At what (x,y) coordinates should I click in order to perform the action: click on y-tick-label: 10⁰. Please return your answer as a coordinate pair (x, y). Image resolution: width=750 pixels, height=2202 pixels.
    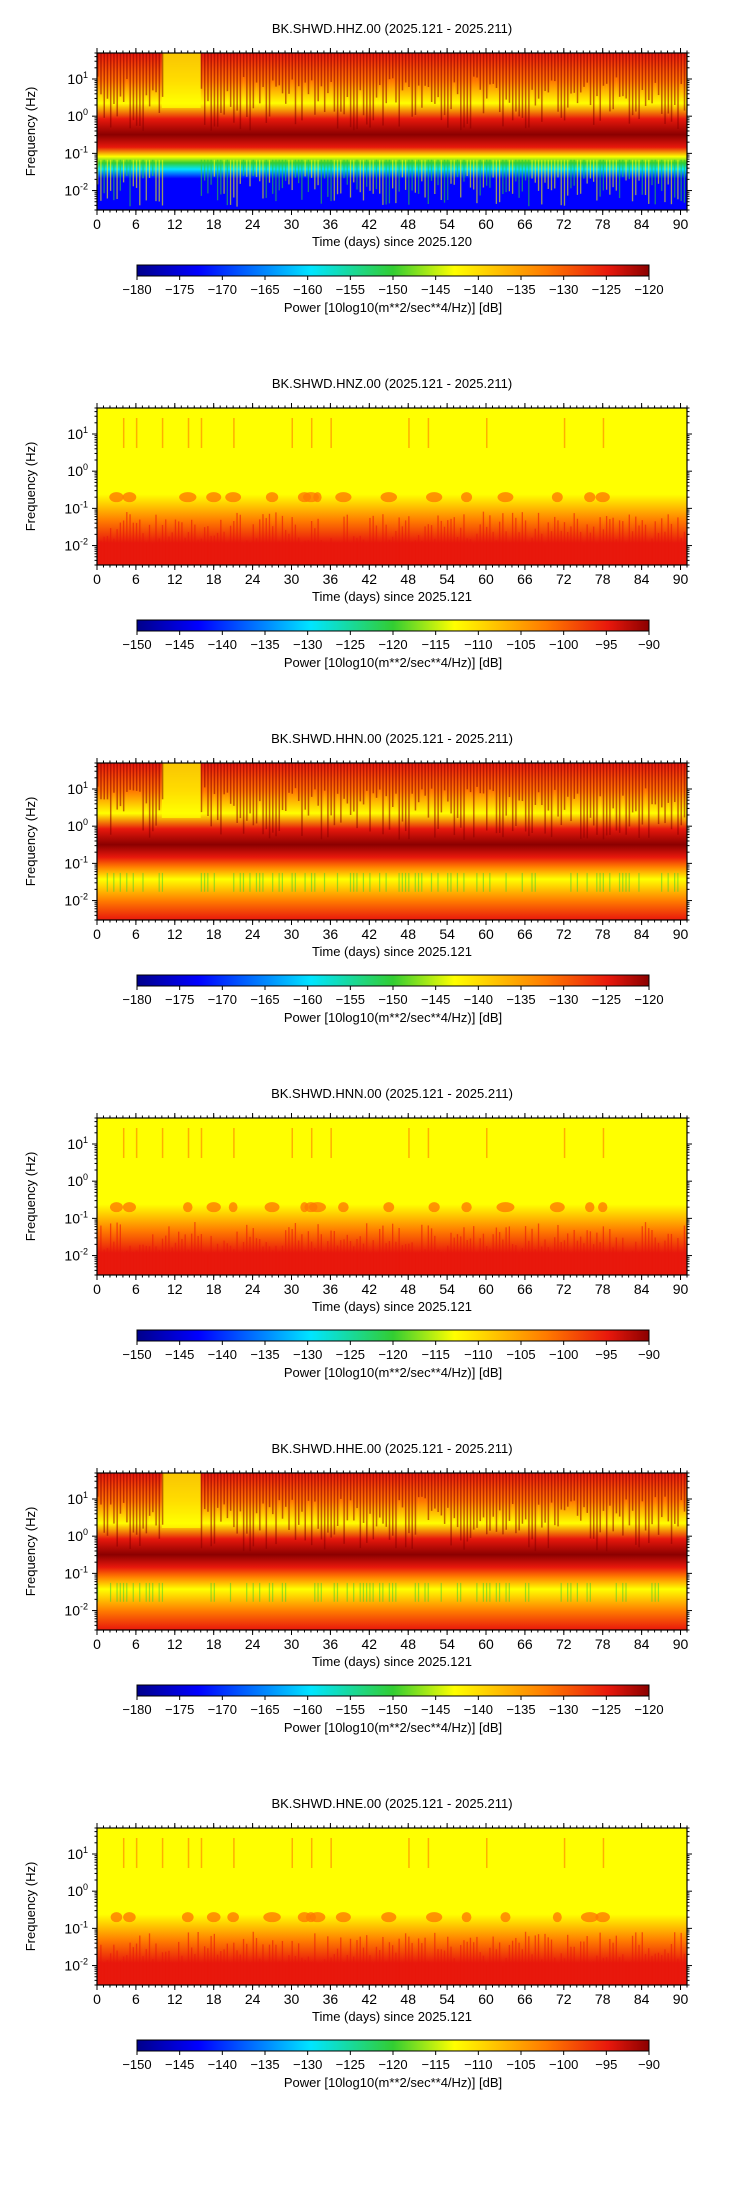
    Looking at the image, I should click on (77, 115).